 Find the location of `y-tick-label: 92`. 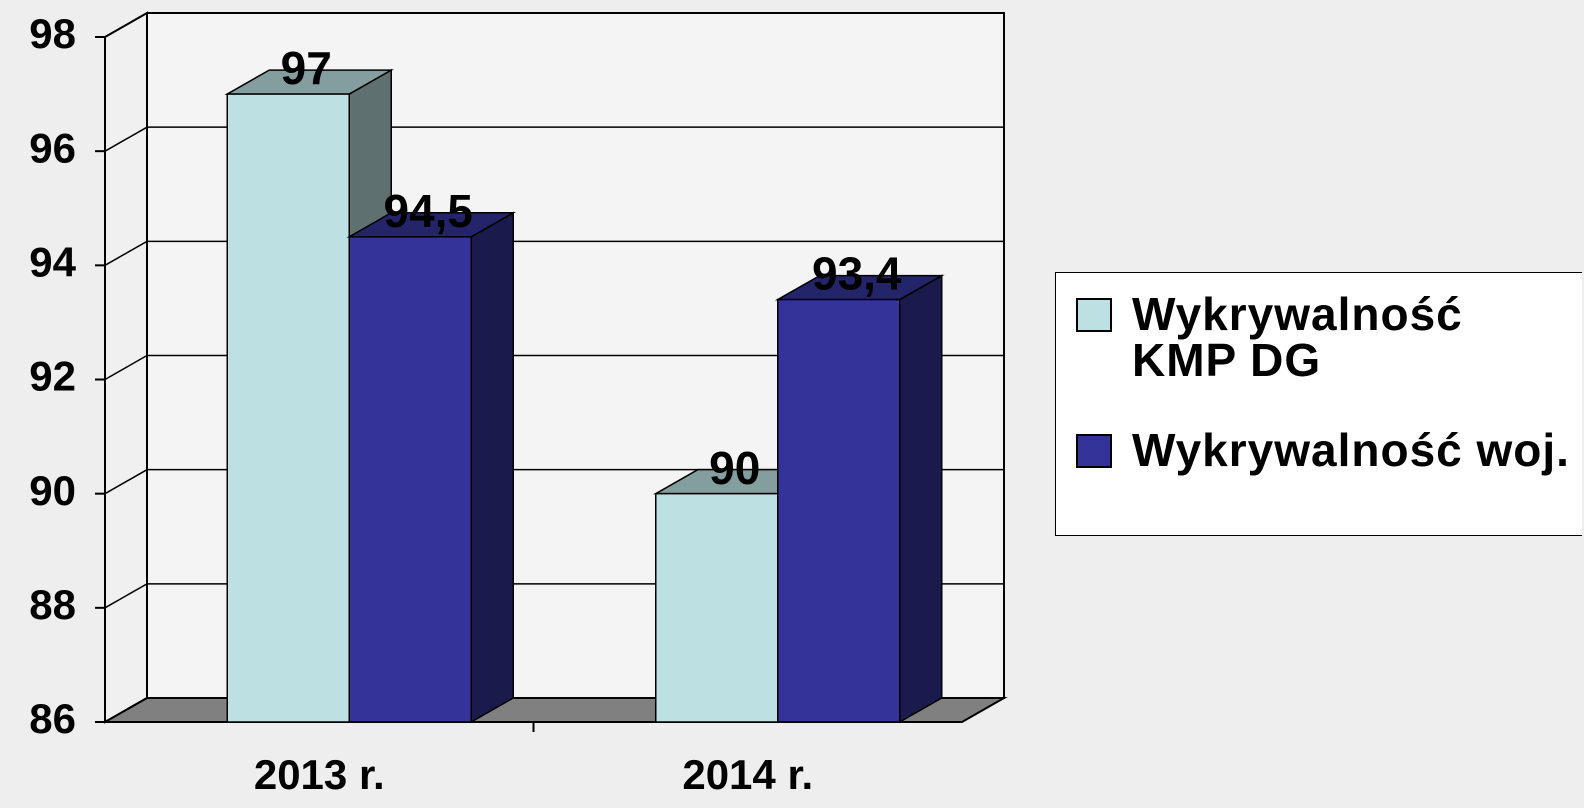

y-tick-label: 92 is located at coordinates (52, 376).